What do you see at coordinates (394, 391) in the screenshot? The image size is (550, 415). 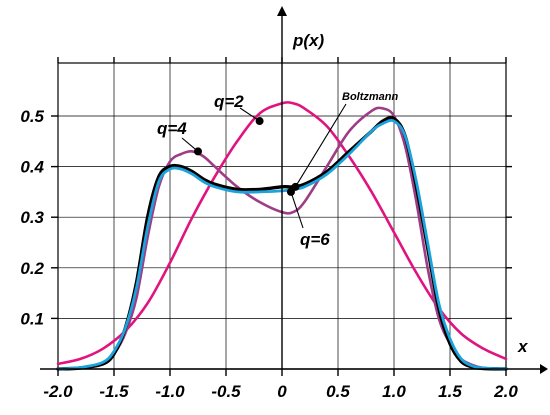 I see `x-tick-label: 1.0` at bounding box center [394, 391].